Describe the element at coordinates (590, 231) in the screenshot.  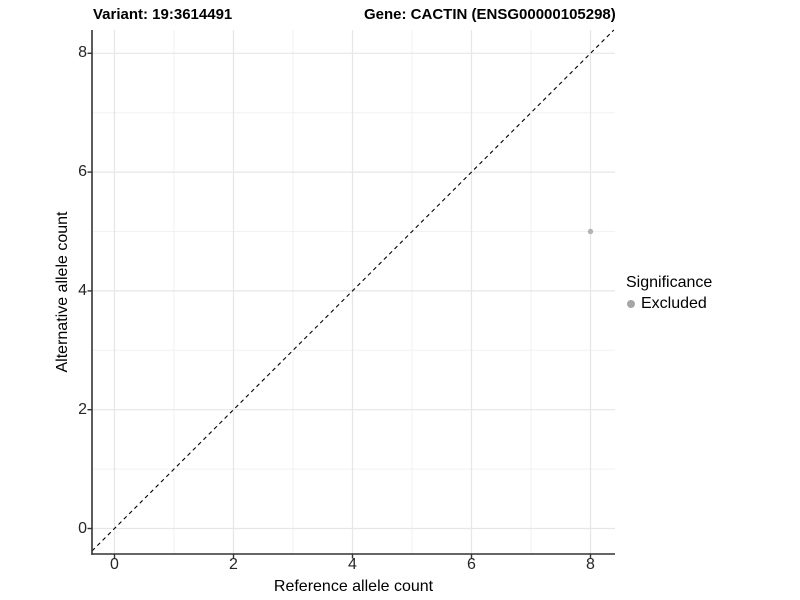
I see `data-point` at that location.